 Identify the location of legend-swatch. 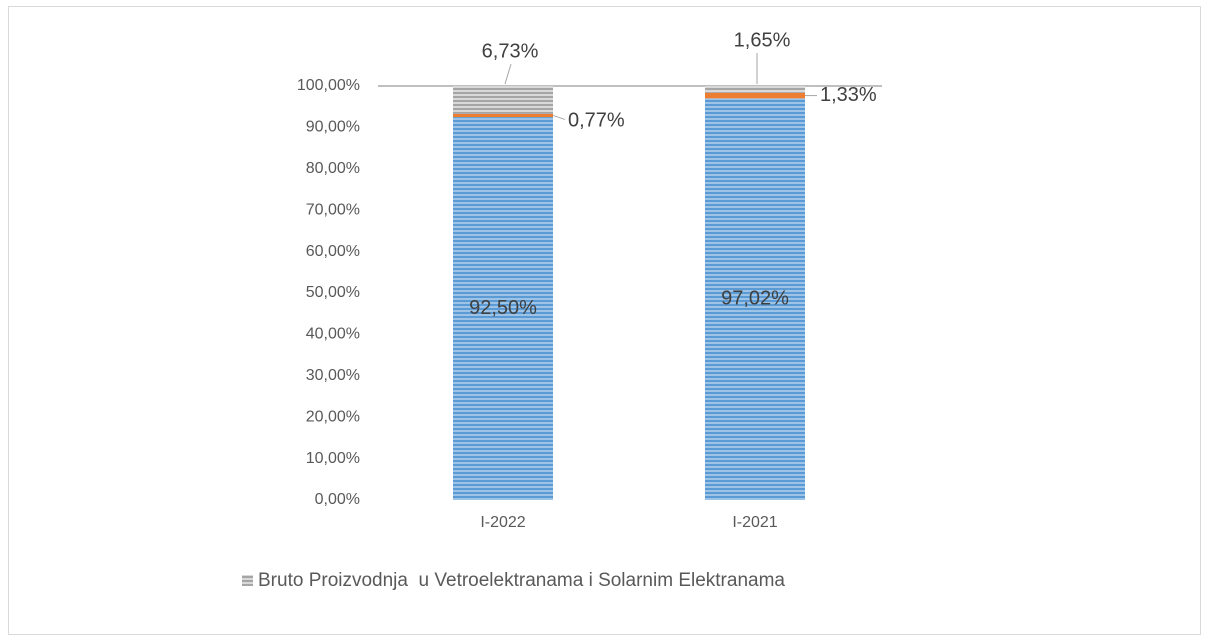
(247, 580).